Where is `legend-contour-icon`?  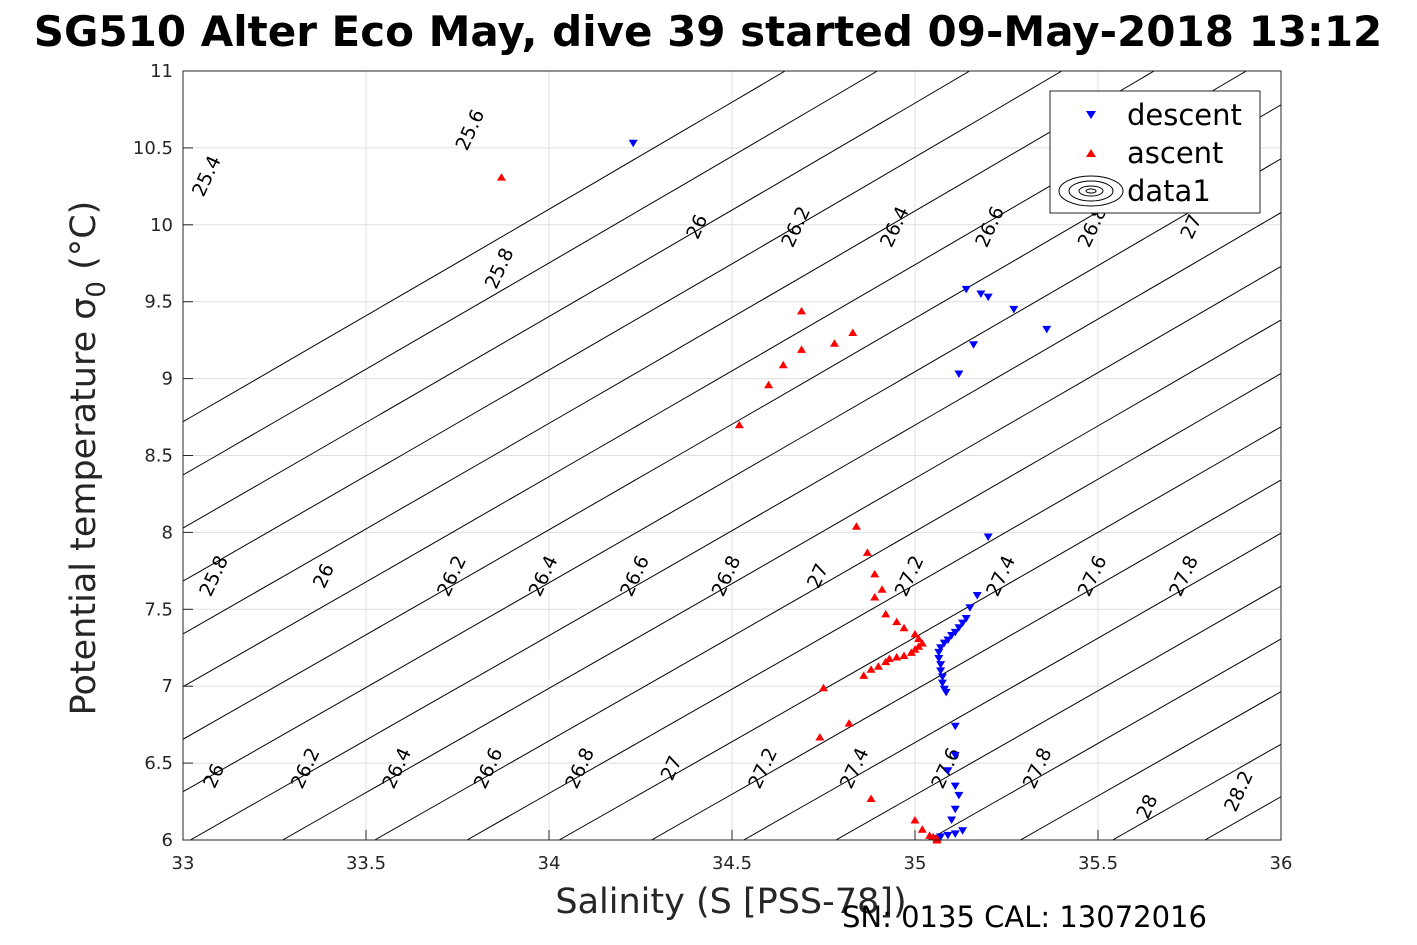 legend-contour-icon is located at coordinates (1091, 191).